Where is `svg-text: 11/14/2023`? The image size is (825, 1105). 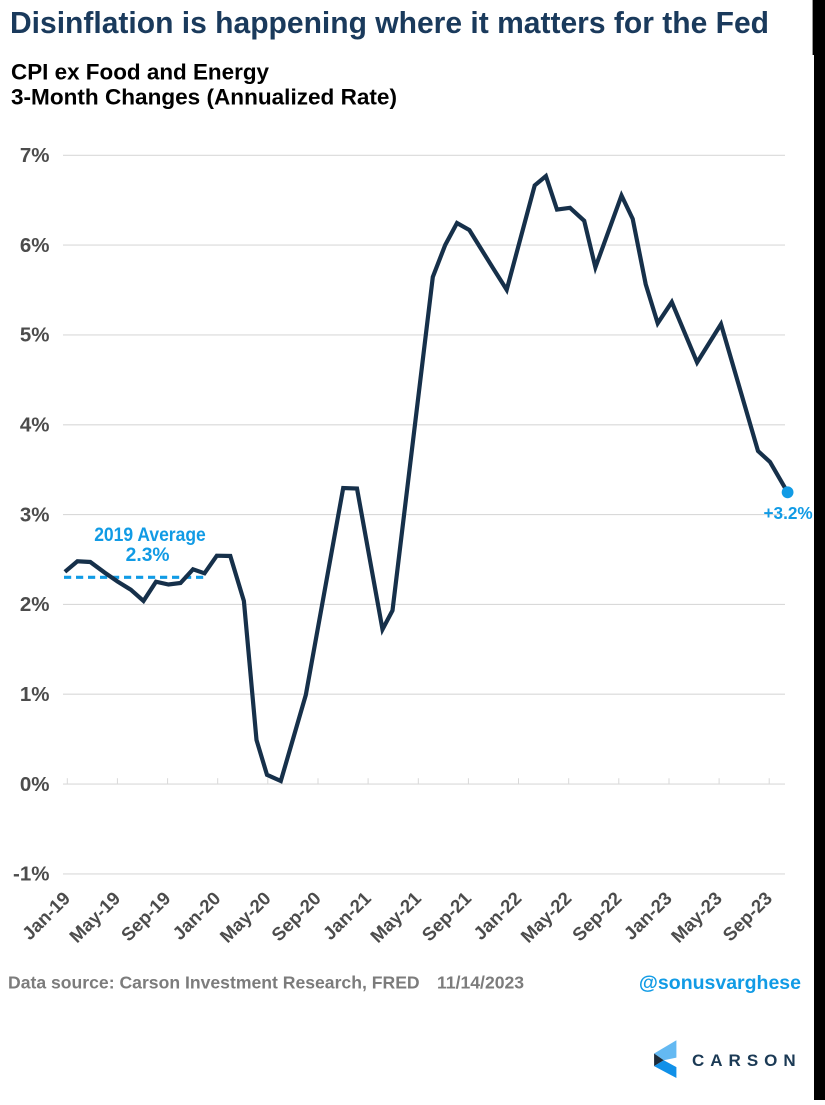 svg-text: 11/14/2023 is located at coordinates (480, 983).